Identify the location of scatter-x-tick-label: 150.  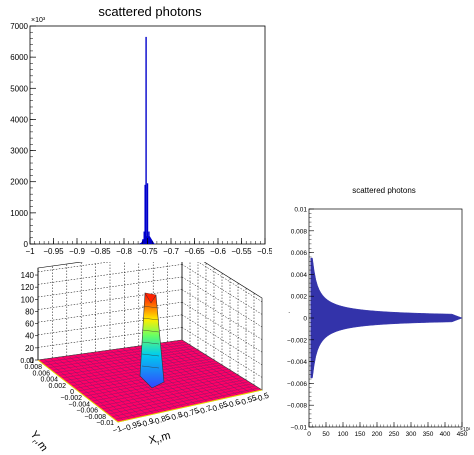
(360, 434).